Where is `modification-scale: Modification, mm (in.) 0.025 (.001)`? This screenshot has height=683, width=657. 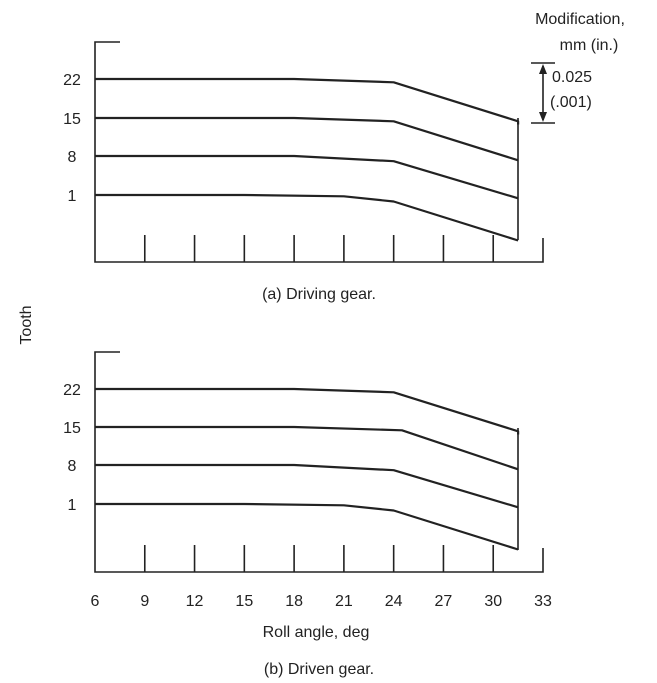
modification-scale: Modification, mm (in.) 0.025 (.001) is located at coordinates (578, 67).